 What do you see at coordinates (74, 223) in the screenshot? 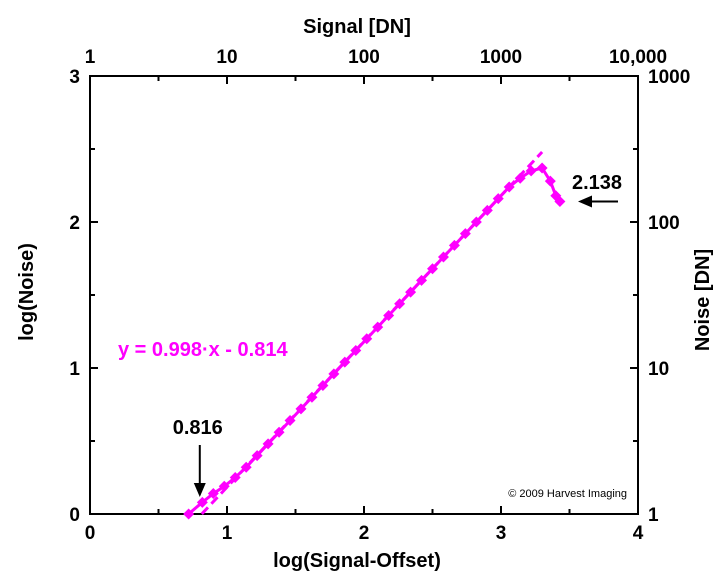
I see `y-tick-label: 2` at bounding box center [74, 223].